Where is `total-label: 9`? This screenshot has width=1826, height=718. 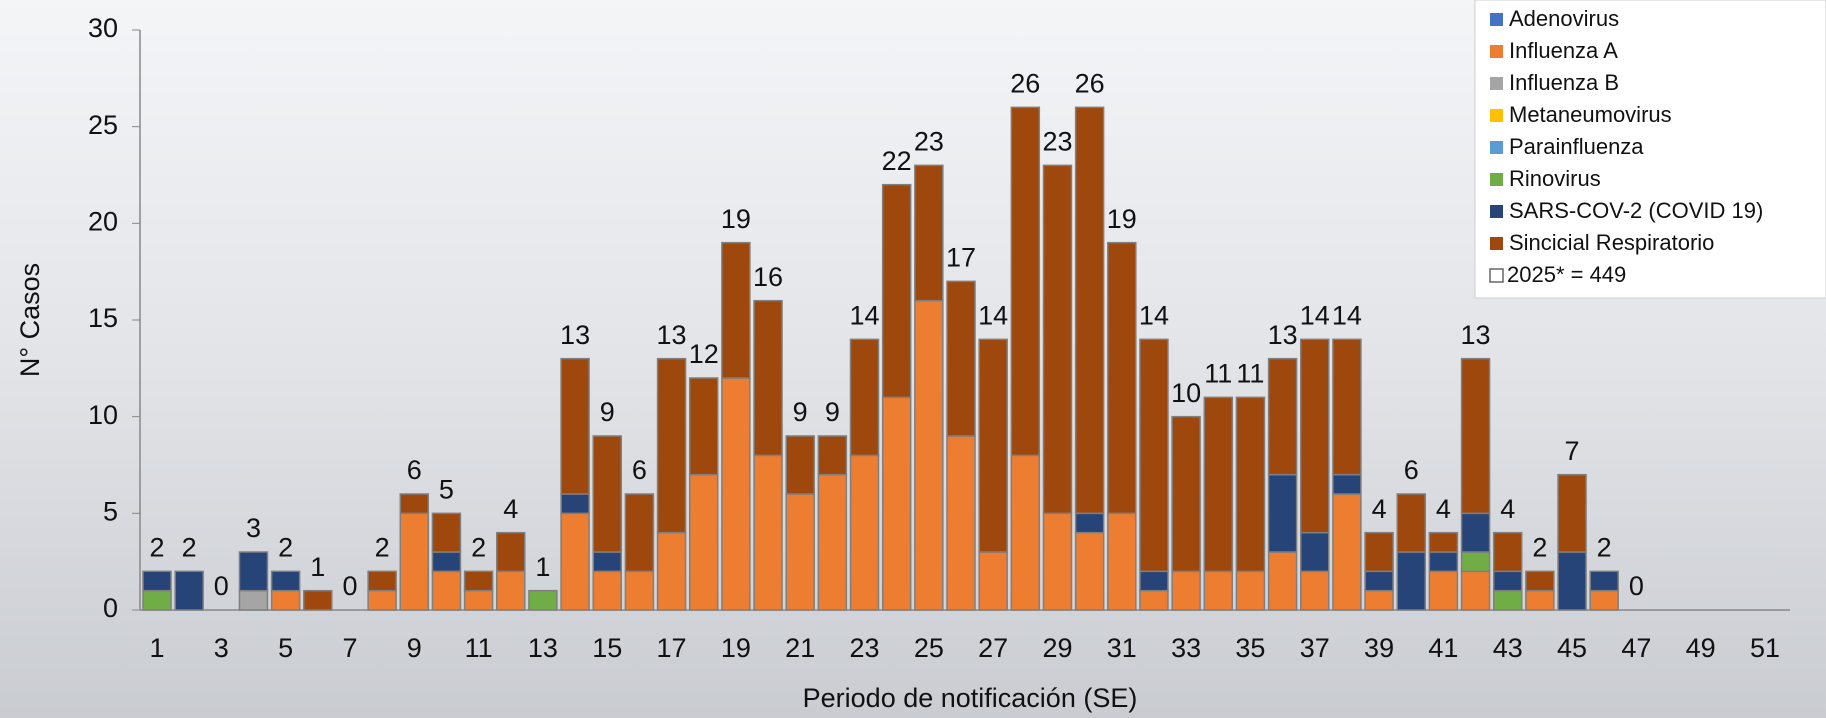
total-label: 9 is located at coordinates (832, 412).